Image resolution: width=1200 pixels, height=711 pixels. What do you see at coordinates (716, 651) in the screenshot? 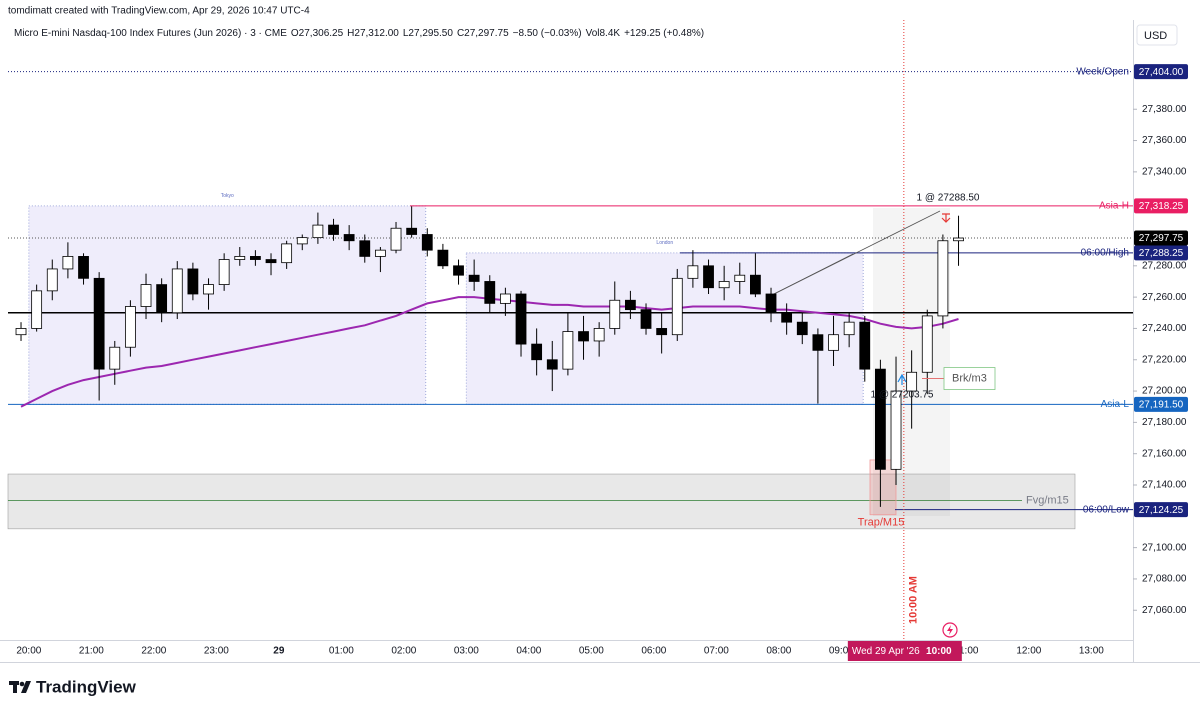
I see `x-tick-label: 07:00` at bounding box center [716, 651].